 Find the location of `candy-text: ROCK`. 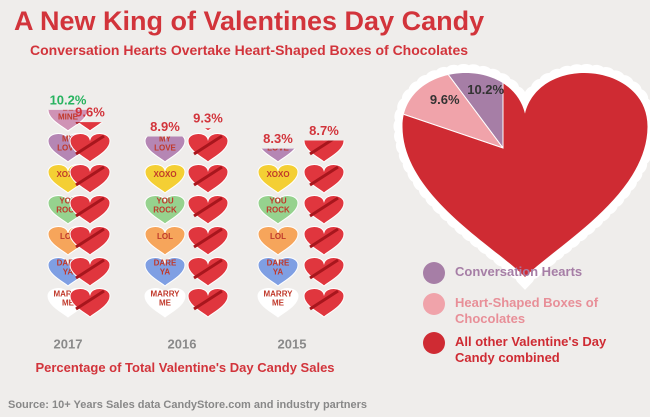

candy-text: ROCK is located at coordinates (165, 210).